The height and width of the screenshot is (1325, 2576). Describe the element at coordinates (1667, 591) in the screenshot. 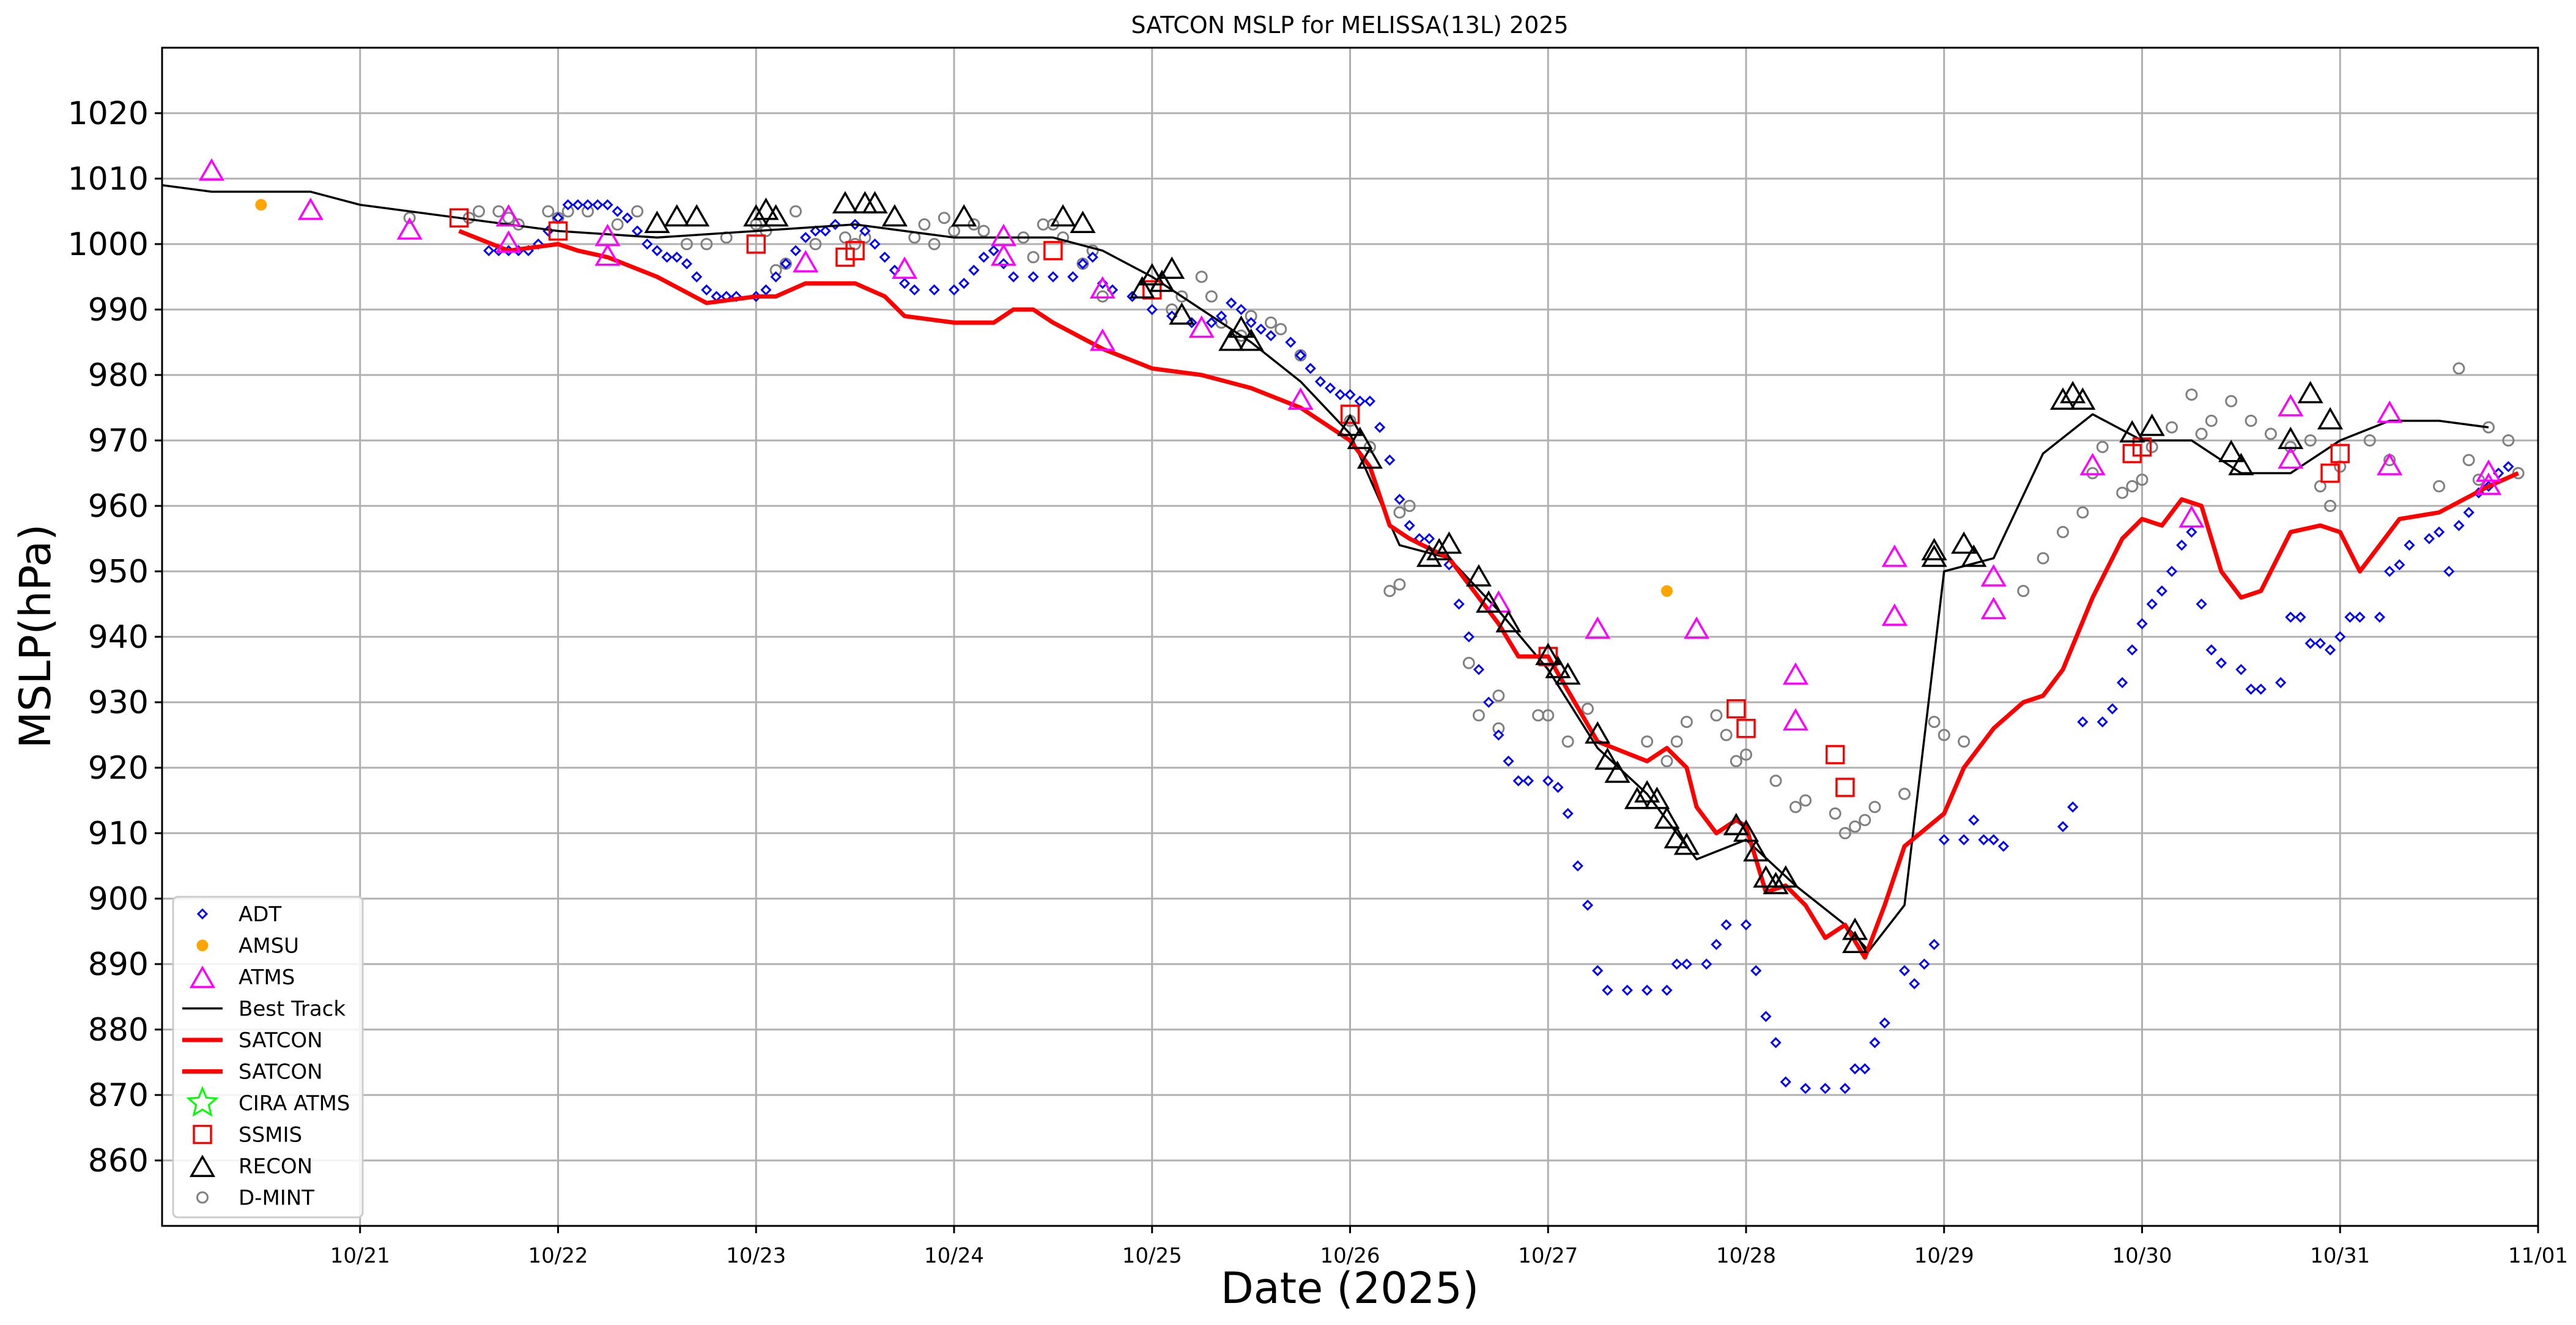

I see `amsu-point` at that location.